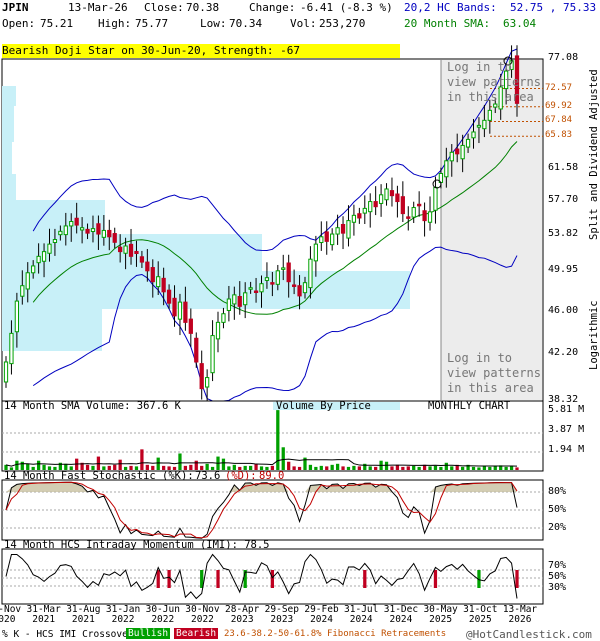 This screenshot has width=600, height=641. What do you see at coordinates (557, 491) in the screenshot?
I see `stoch-tick-label: 80%` at bounding box center [557, 491].